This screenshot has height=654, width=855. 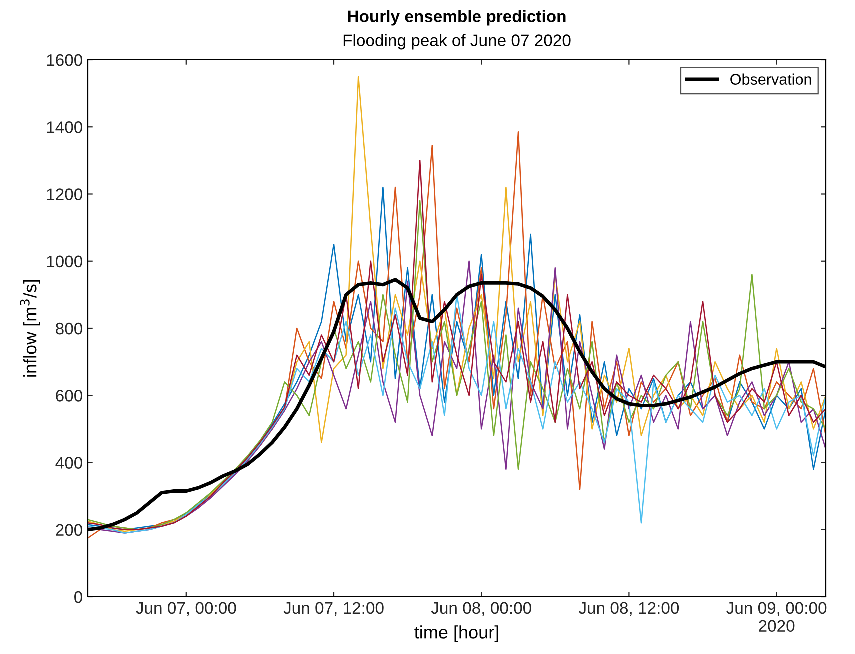 What do you see at coordinates (64, 262) in the screenshot?
I see `y-tick-label: 1000` at bounding box center [64, 262].